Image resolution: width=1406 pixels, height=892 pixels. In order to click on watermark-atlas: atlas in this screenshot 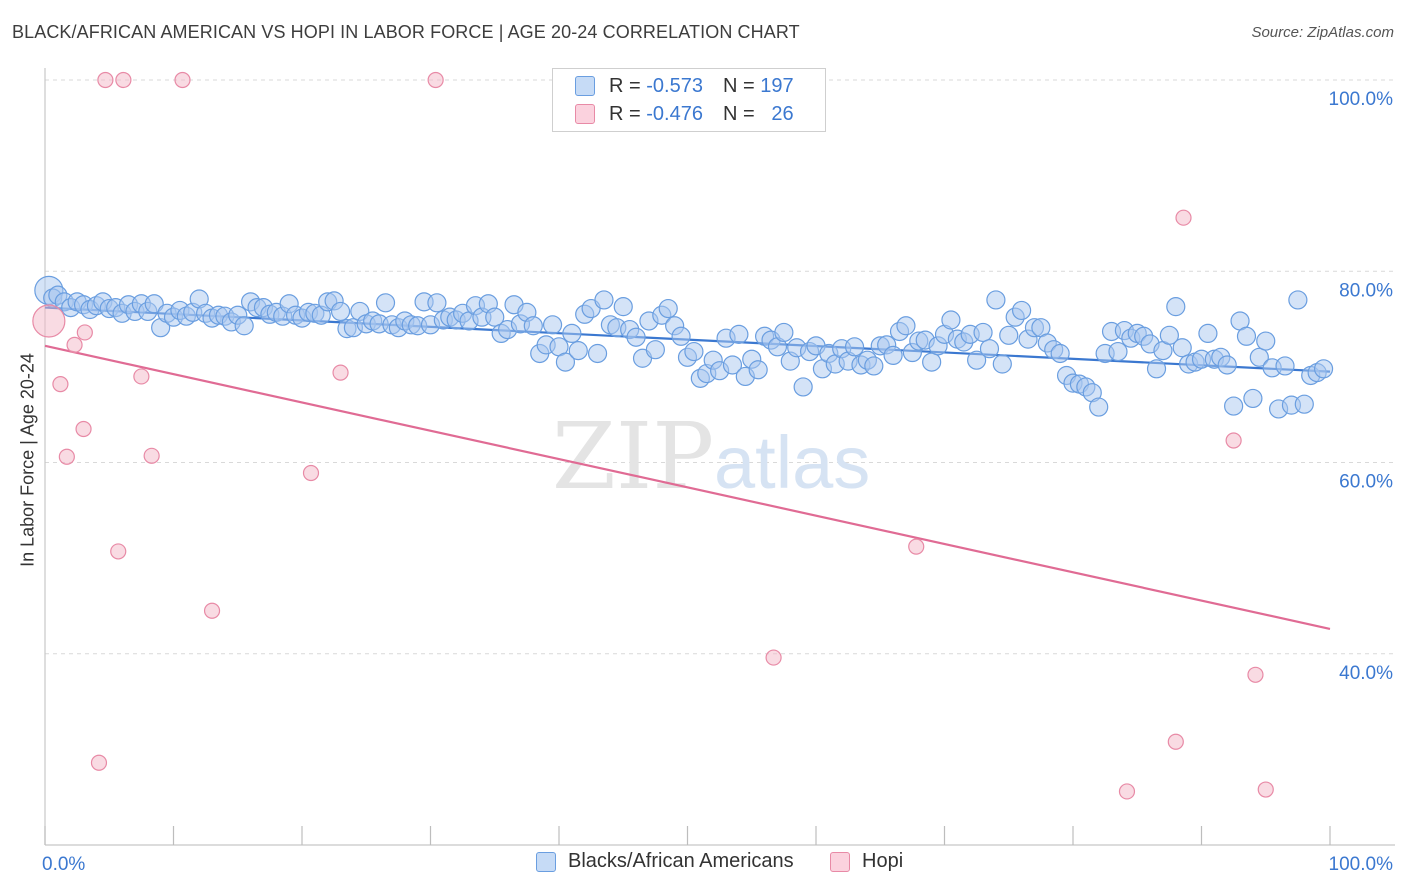, I will do `click(792, 462)`.